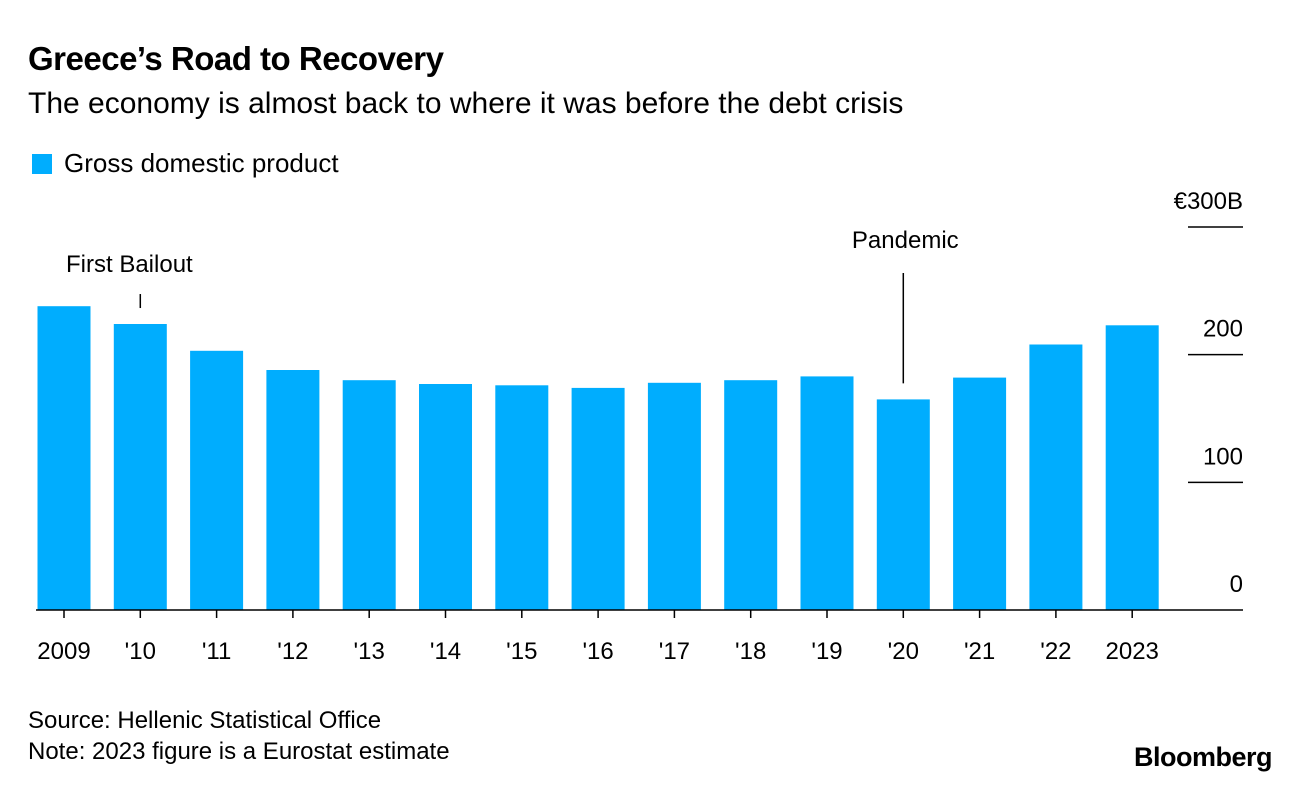 This screenshot has width=1296, height=790. Describe the element at coordinates (63, 651) in the screenshot. I see `x-tick-label: 2009` at that location.